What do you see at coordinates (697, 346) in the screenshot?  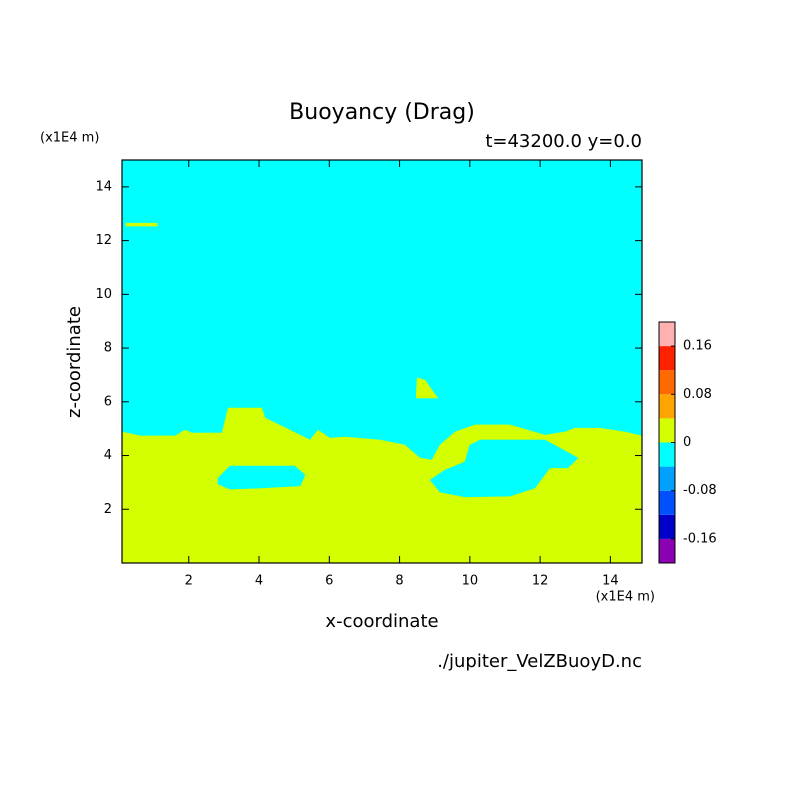 I see `colorbar-tick-label: 0.16` at bounding box center [697, 346].